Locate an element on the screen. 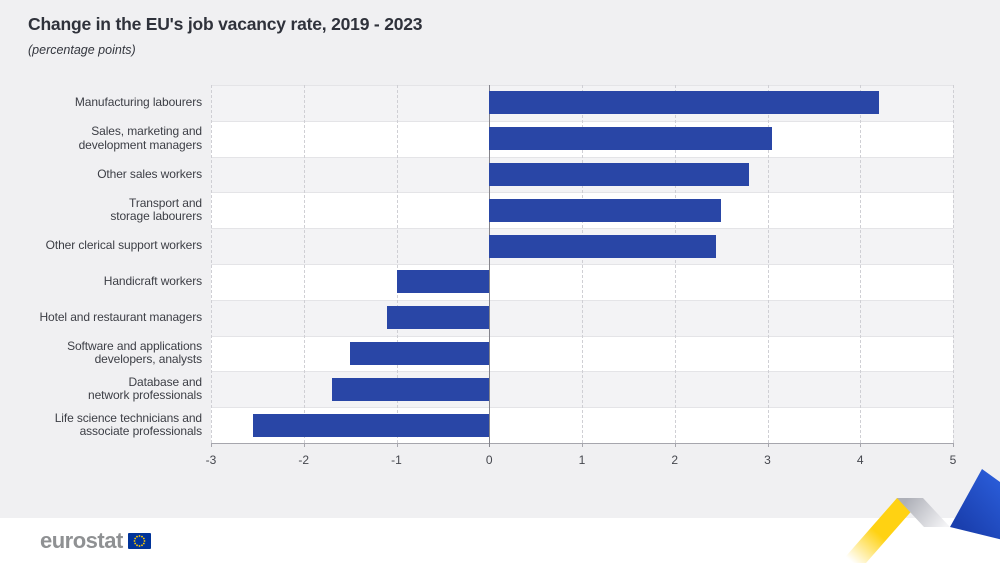  x-tick-label: 2 is located at coordinates (675, 460).